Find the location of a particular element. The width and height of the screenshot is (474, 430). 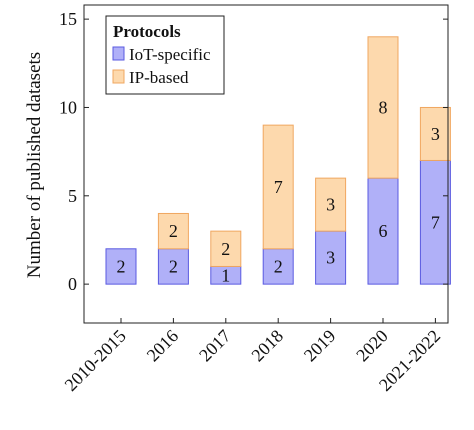

data-label-ip-based-2019: 3 is located at coordinates (330, 205).